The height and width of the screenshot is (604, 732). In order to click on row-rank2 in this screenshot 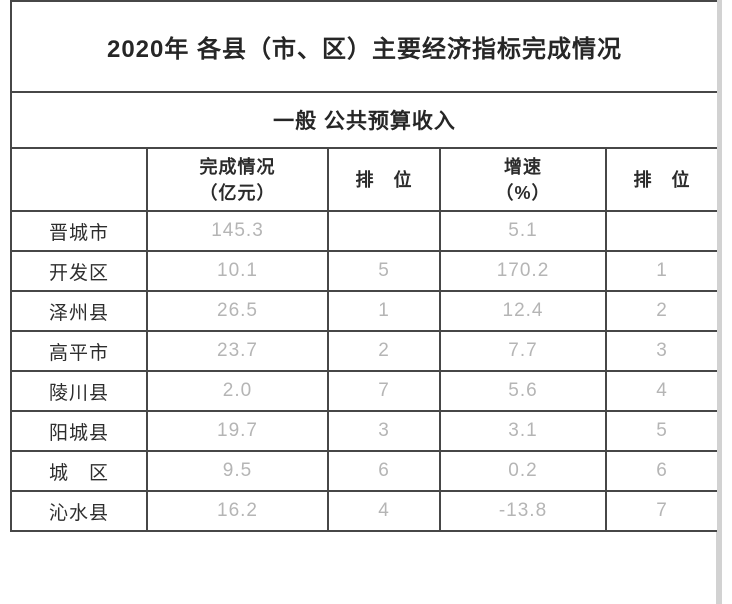, I will do `click(661, 231)`.